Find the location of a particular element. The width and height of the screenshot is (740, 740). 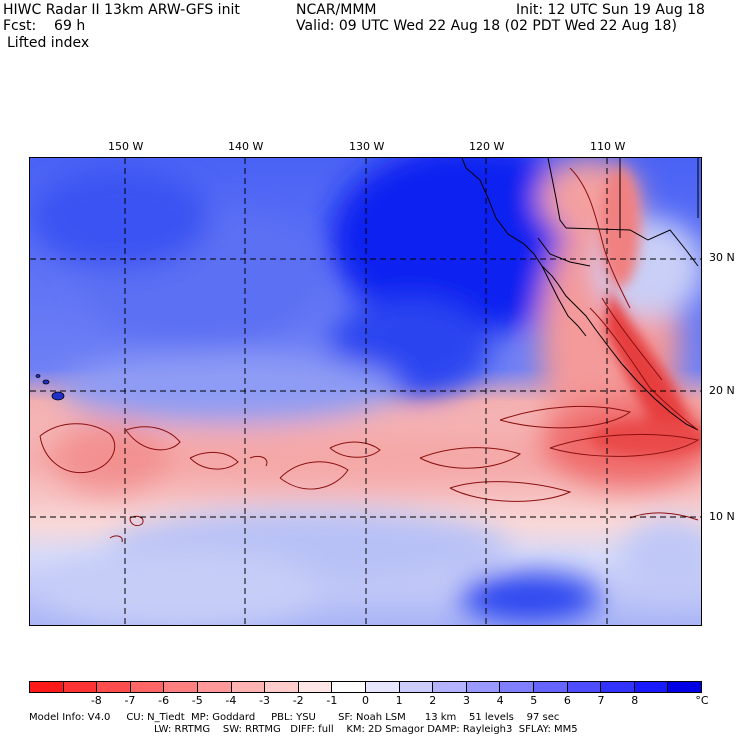

lon-label-120w: 120 W is located at coordinates (487, 146).